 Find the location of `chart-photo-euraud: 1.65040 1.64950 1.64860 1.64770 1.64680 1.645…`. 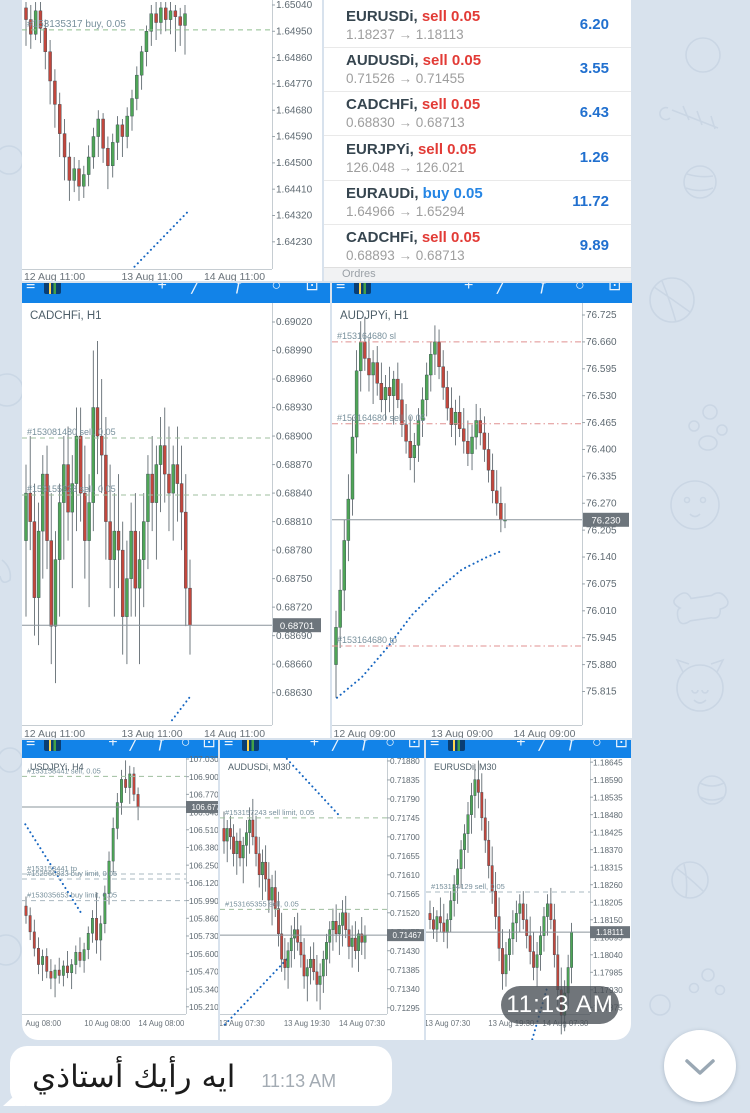

chart-photo-euraud: 1.65040 1.64950 1.64860 1.64770 1.64680 1.645… is located at coordinates (172, 140).